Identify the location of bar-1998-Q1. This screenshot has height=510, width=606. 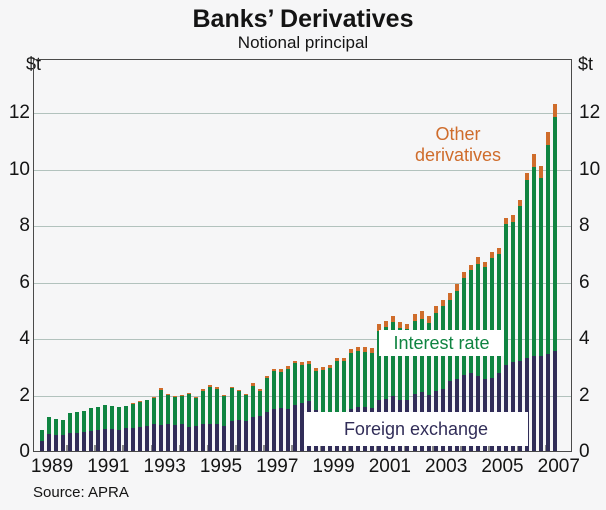
(294, 405).